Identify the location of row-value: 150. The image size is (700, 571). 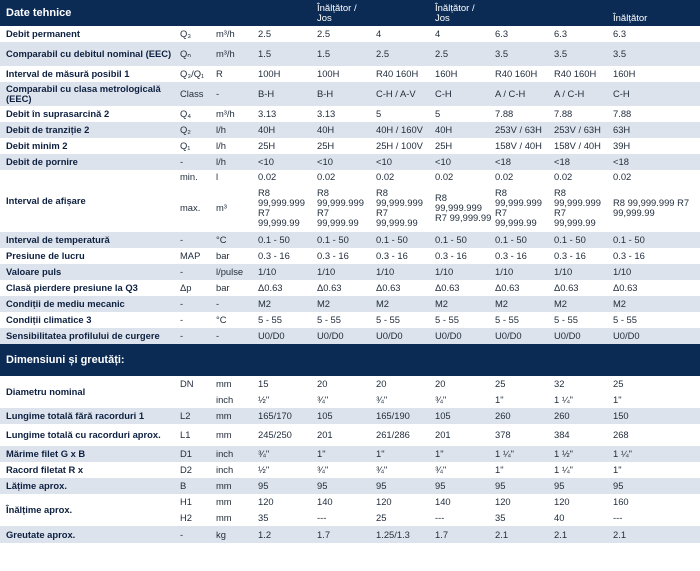
(655, 416).